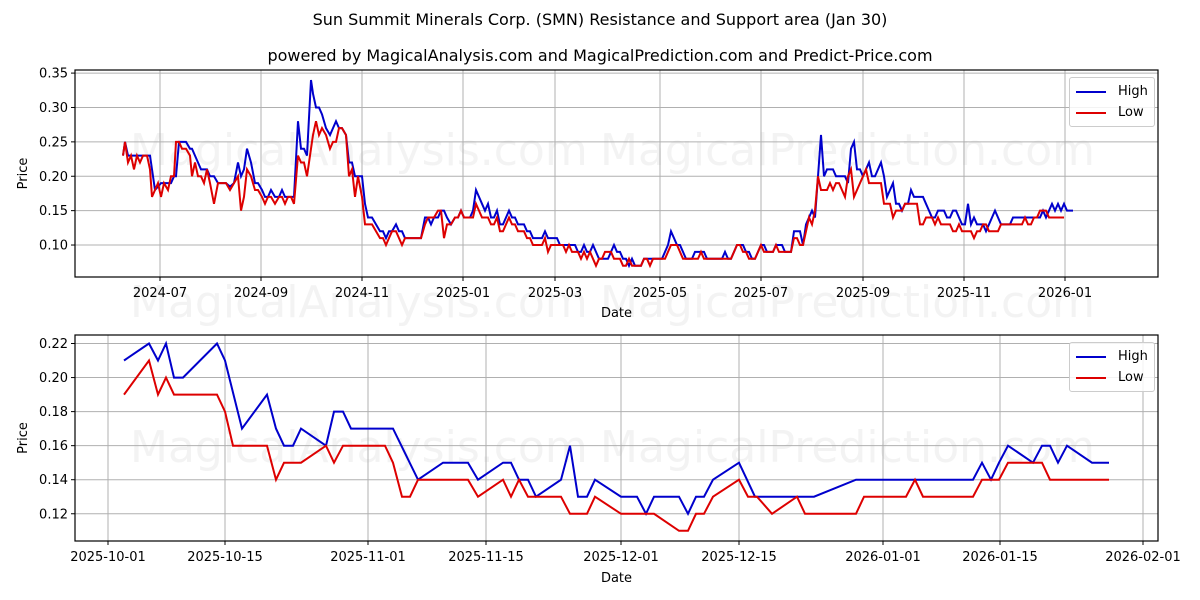 Image resolution: width=1200 pixels, height=600 pixels. Describe the element at coordinates (53, 74) in the screenshot. I see `y-tick-label: 0.35` at that location.